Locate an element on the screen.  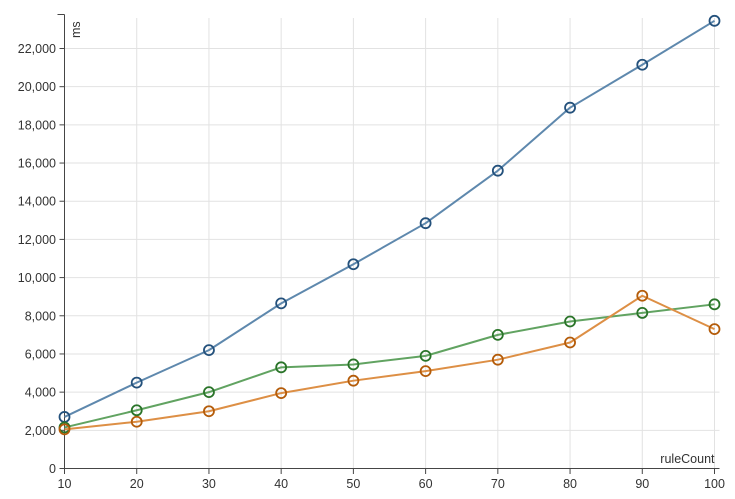
y-tick-label: 8,000 is located at coordinates (40, 316).